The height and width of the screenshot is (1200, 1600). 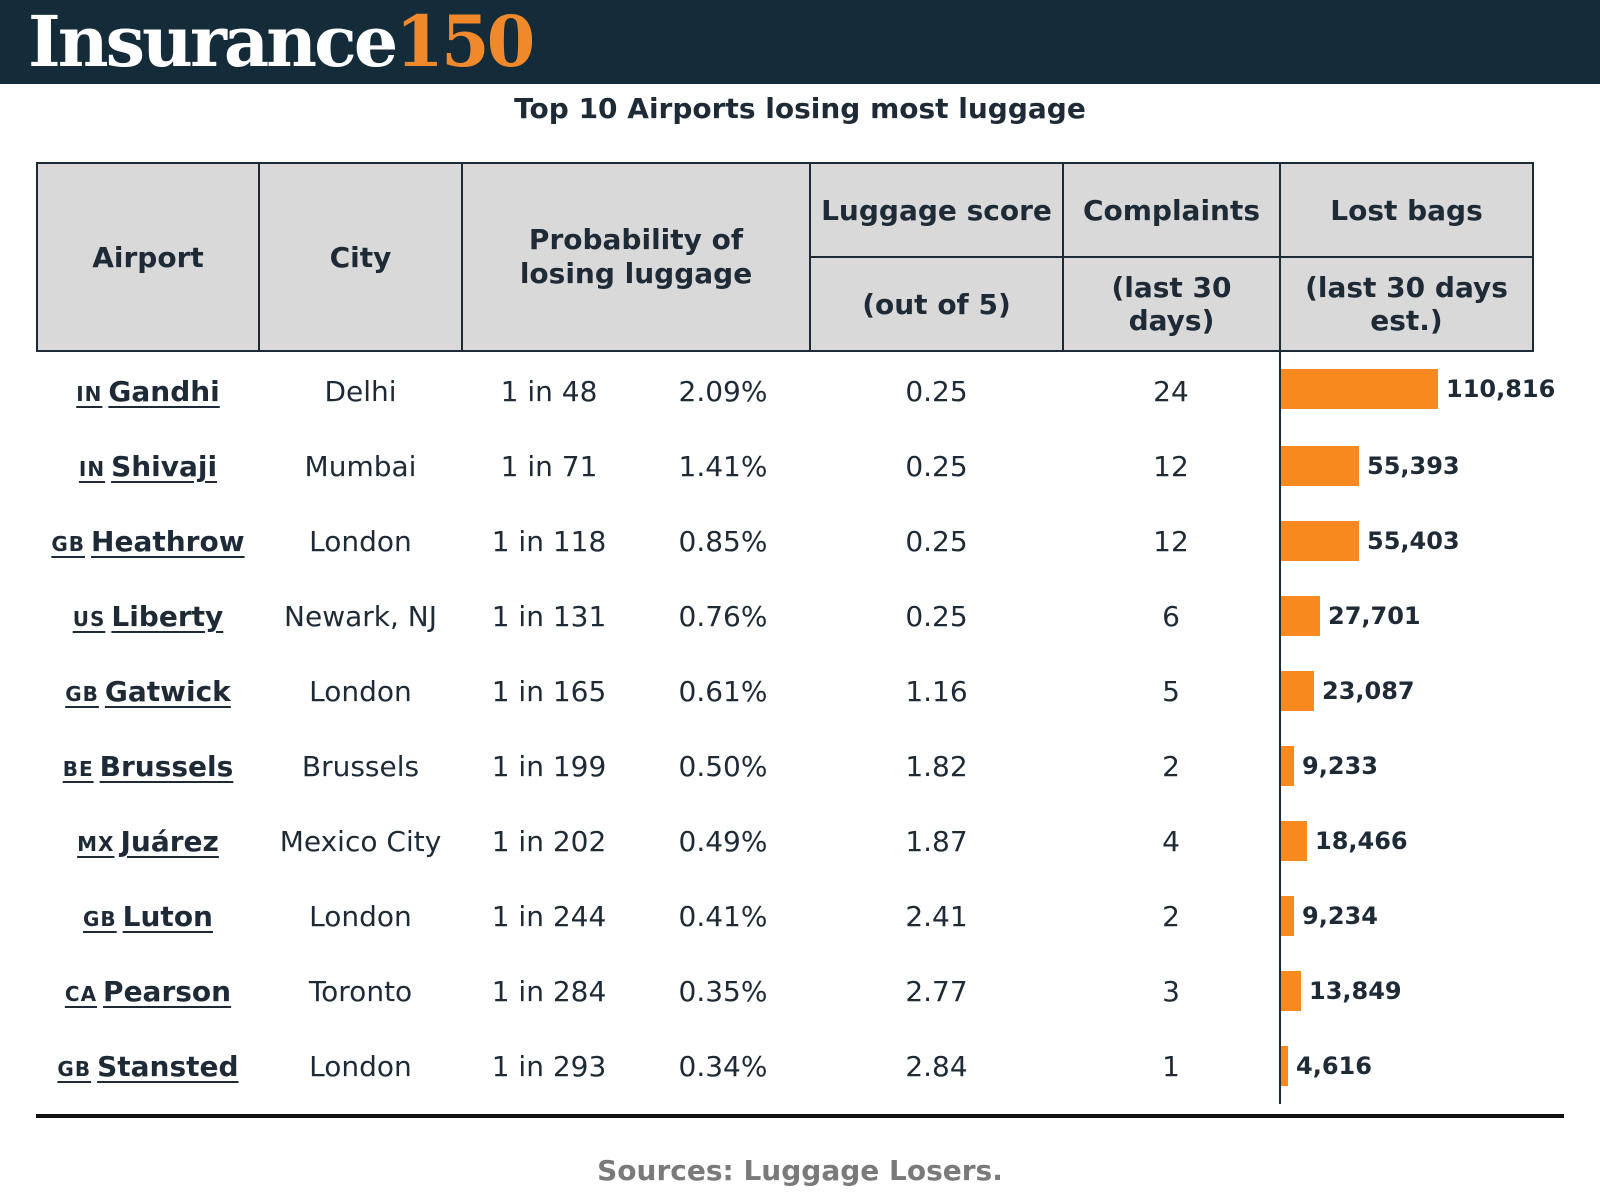 I want to click on percent-cell: 0.35%, so click(x=723, y=991).